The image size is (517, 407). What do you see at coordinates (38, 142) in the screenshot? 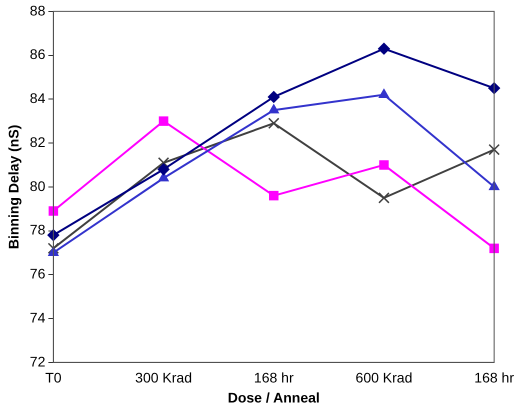
I see `y-tick-label: 82` at bounding box center [38, 142].